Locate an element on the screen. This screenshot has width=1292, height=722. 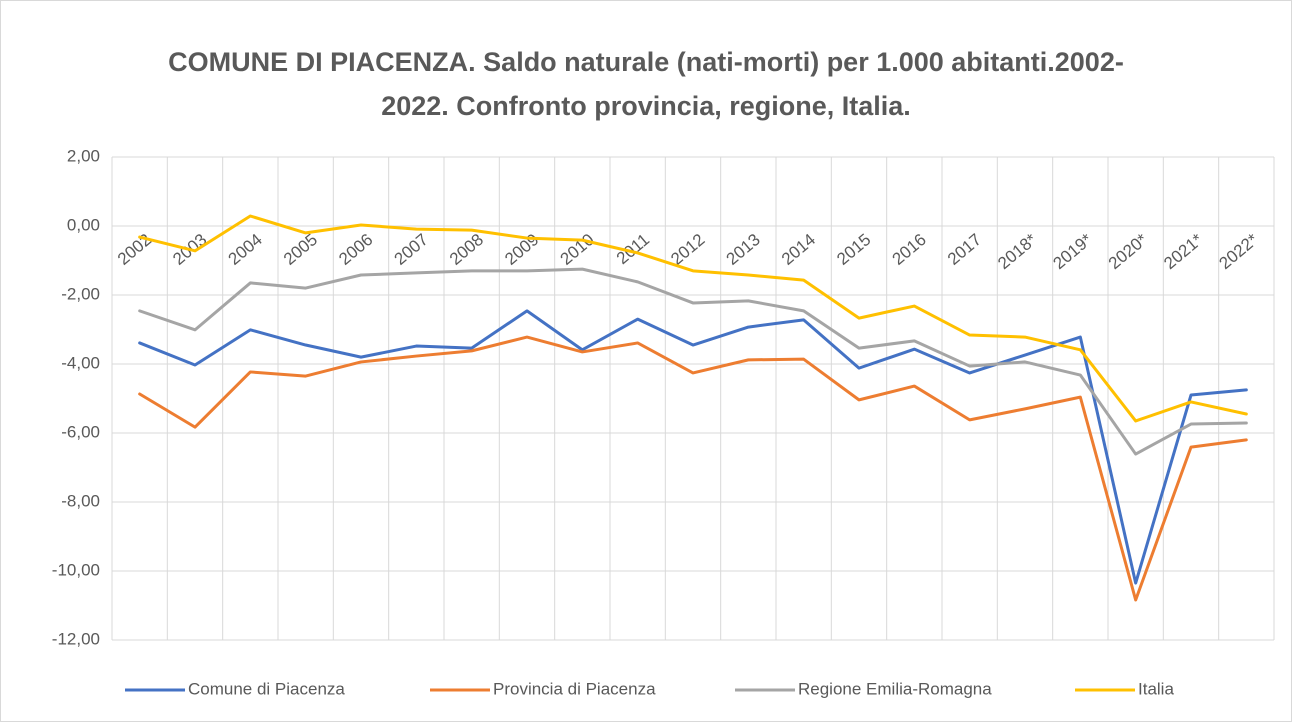
y-tick-label: -2,00 is located at coordinates (80, 293).